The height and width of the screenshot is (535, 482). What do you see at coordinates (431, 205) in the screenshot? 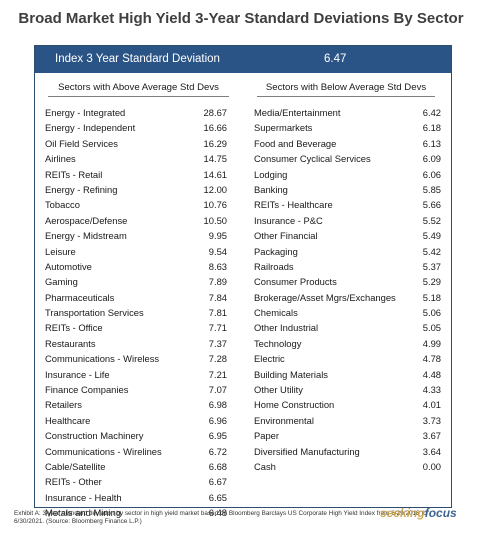
I see `sector-std-dev: 5.66` at bounding box center [431, 205].